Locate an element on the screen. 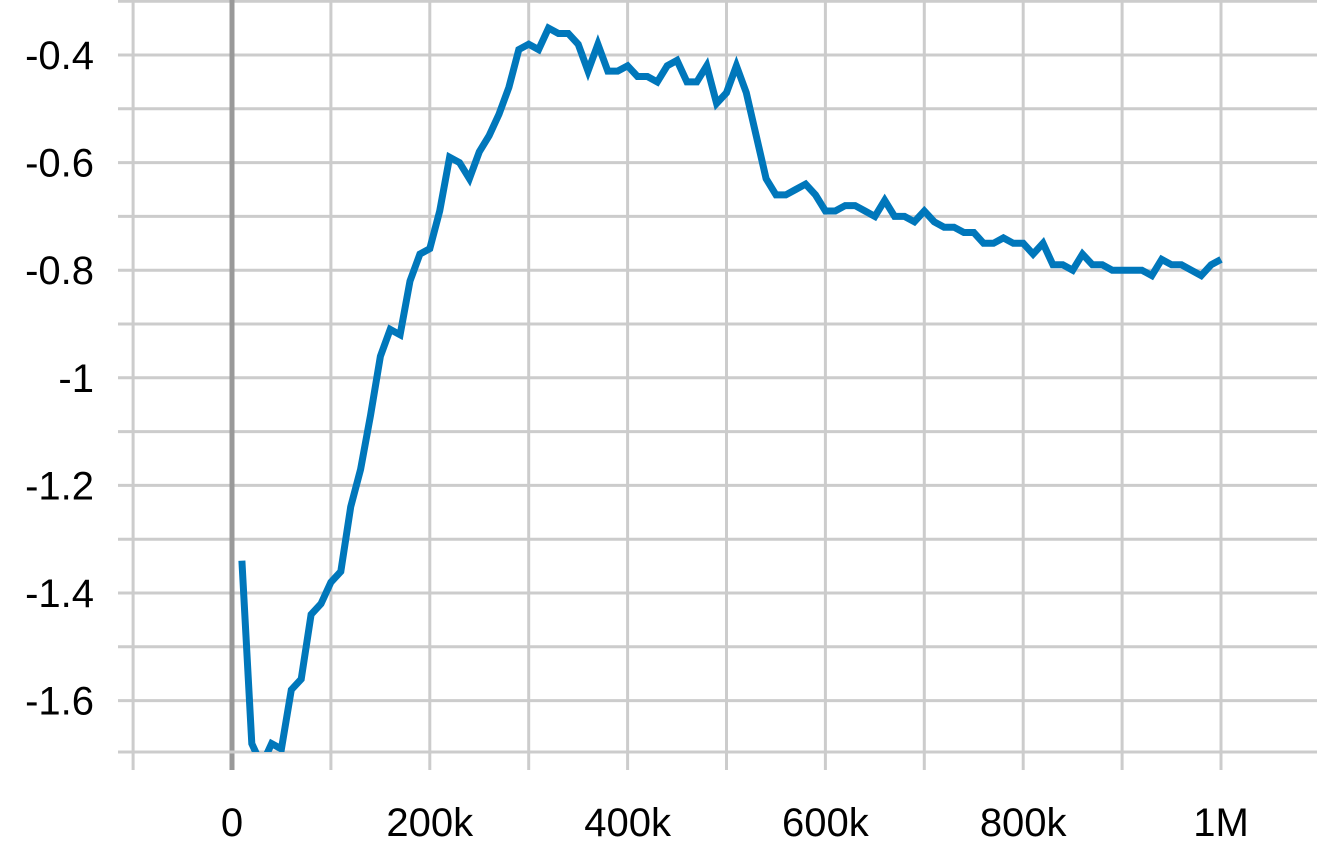 The height and width of the screenshot is (854, 1317). y-tick-label: -0.6 is located at coordinates (59, 164).